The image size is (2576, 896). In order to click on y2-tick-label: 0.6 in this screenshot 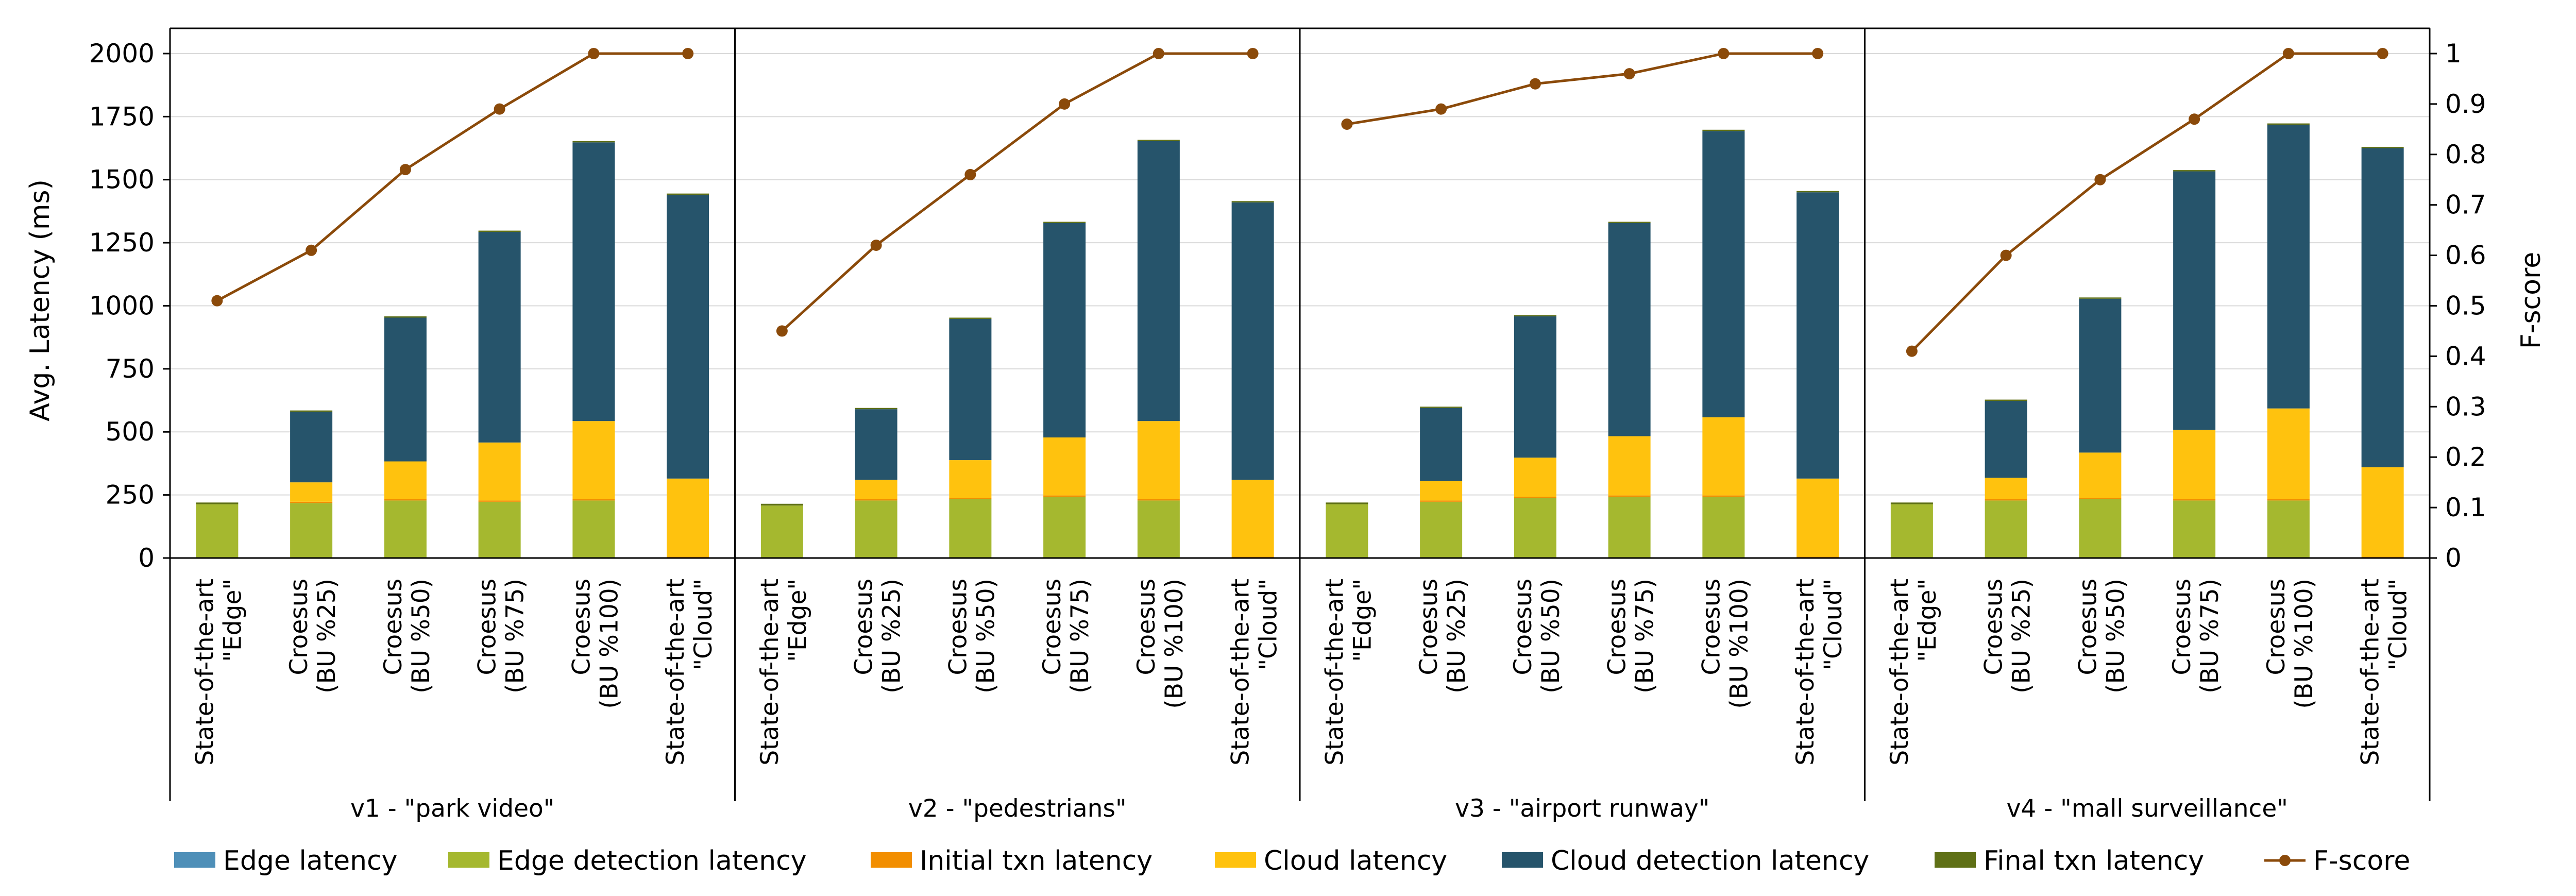, I will do `click(2465, 256)`.